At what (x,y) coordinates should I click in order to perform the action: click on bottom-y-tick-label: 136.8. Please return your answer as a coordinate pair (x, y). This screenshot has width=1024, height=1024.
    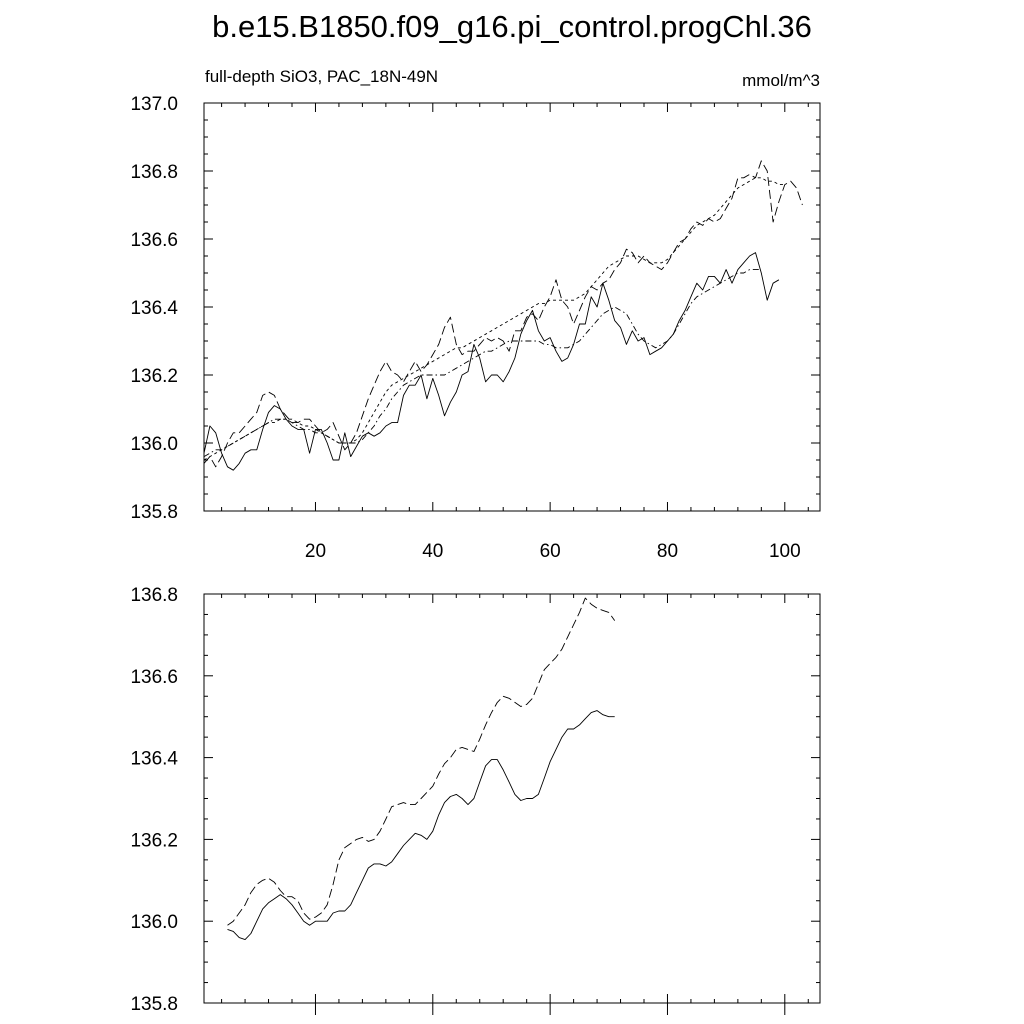
    Looking at the image, I should click on (154, 595).